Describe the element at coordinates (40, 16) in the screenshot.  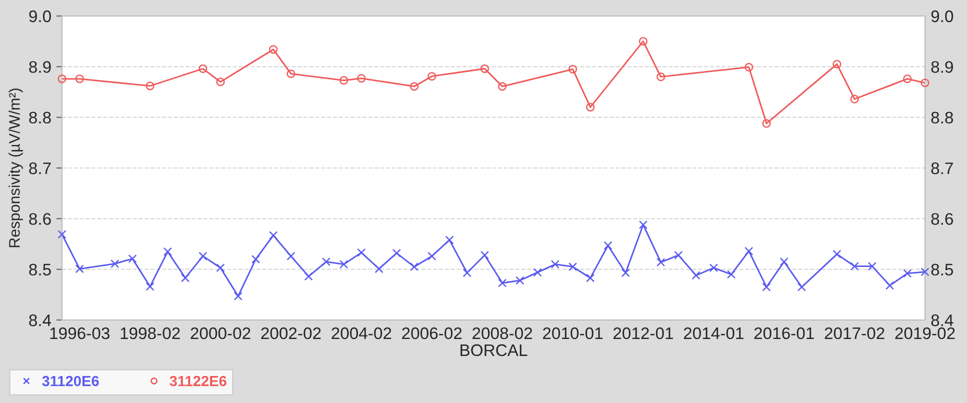
I see `y-tick-label: 9.0` at that location.